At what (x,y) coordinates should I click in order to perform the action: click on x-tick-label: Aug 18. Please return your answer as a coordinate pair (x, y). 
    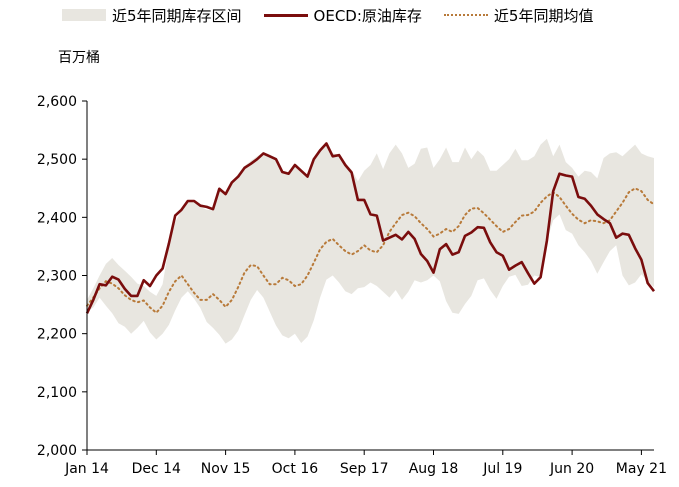
    Looking at the image, I should click on (434, 469).